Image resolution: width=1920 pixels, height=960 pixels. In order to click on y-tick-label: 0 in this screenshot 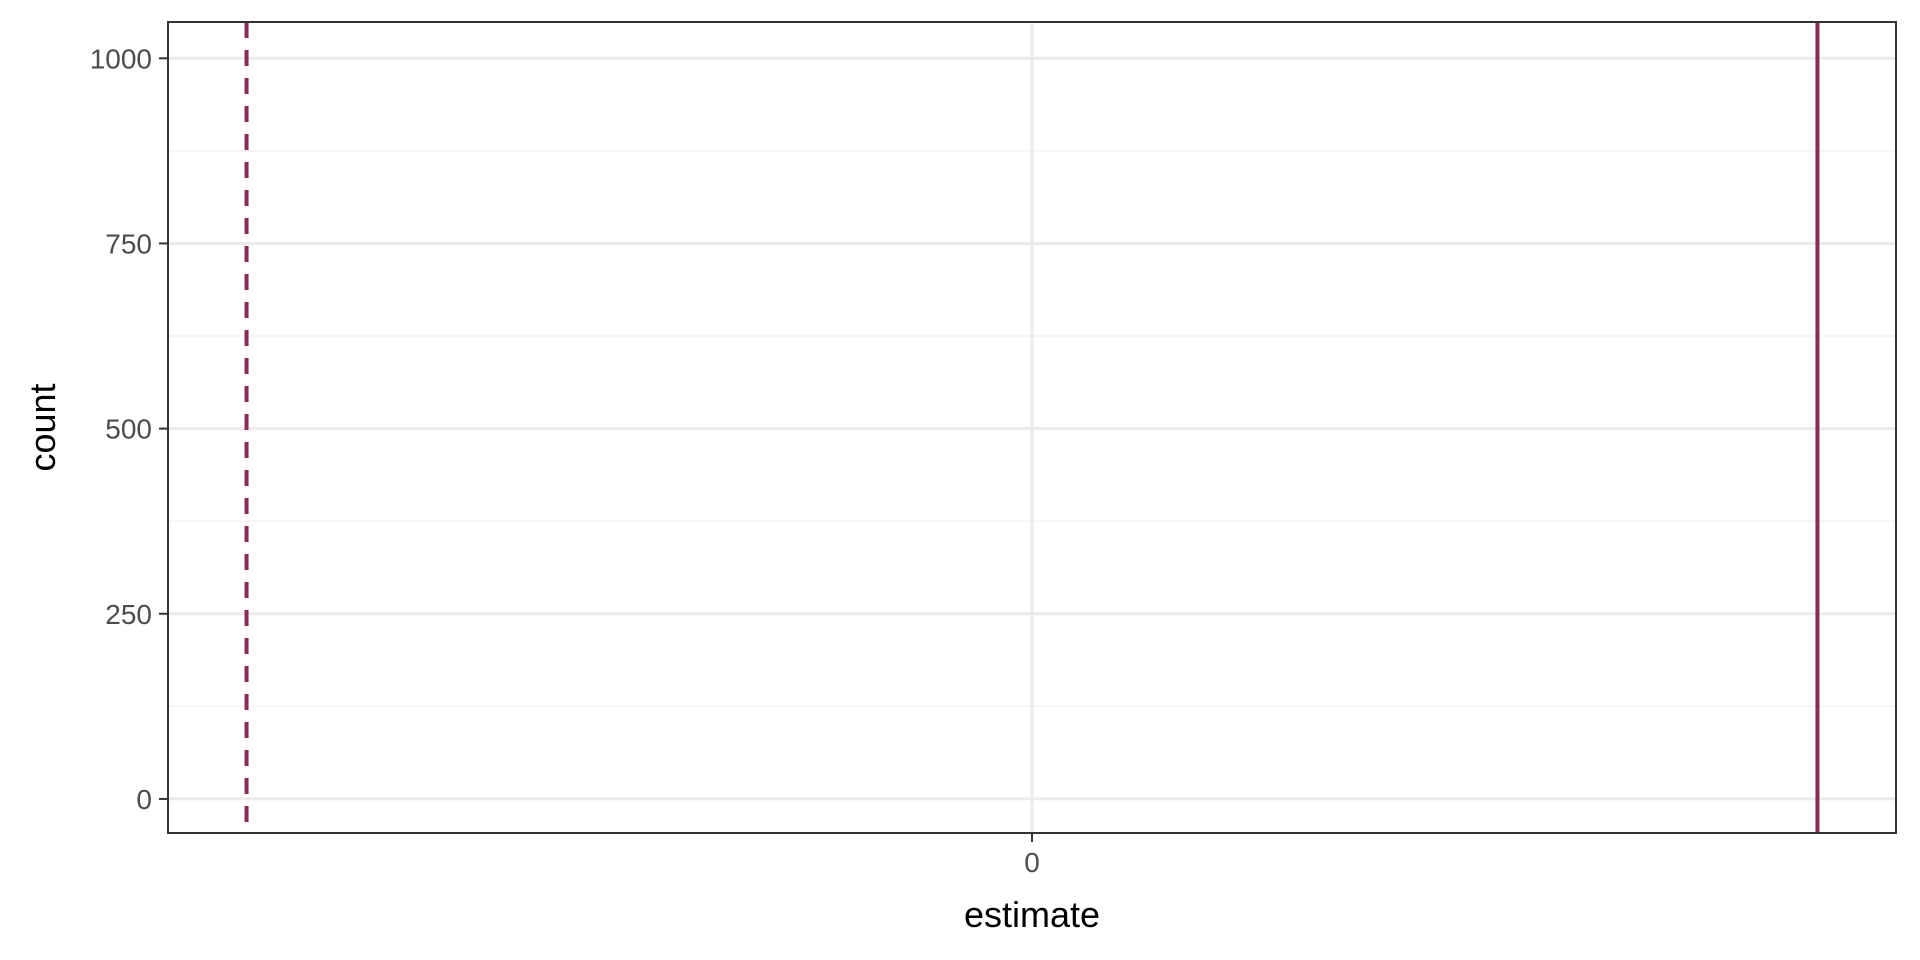, I will do `click(144, 799)`.